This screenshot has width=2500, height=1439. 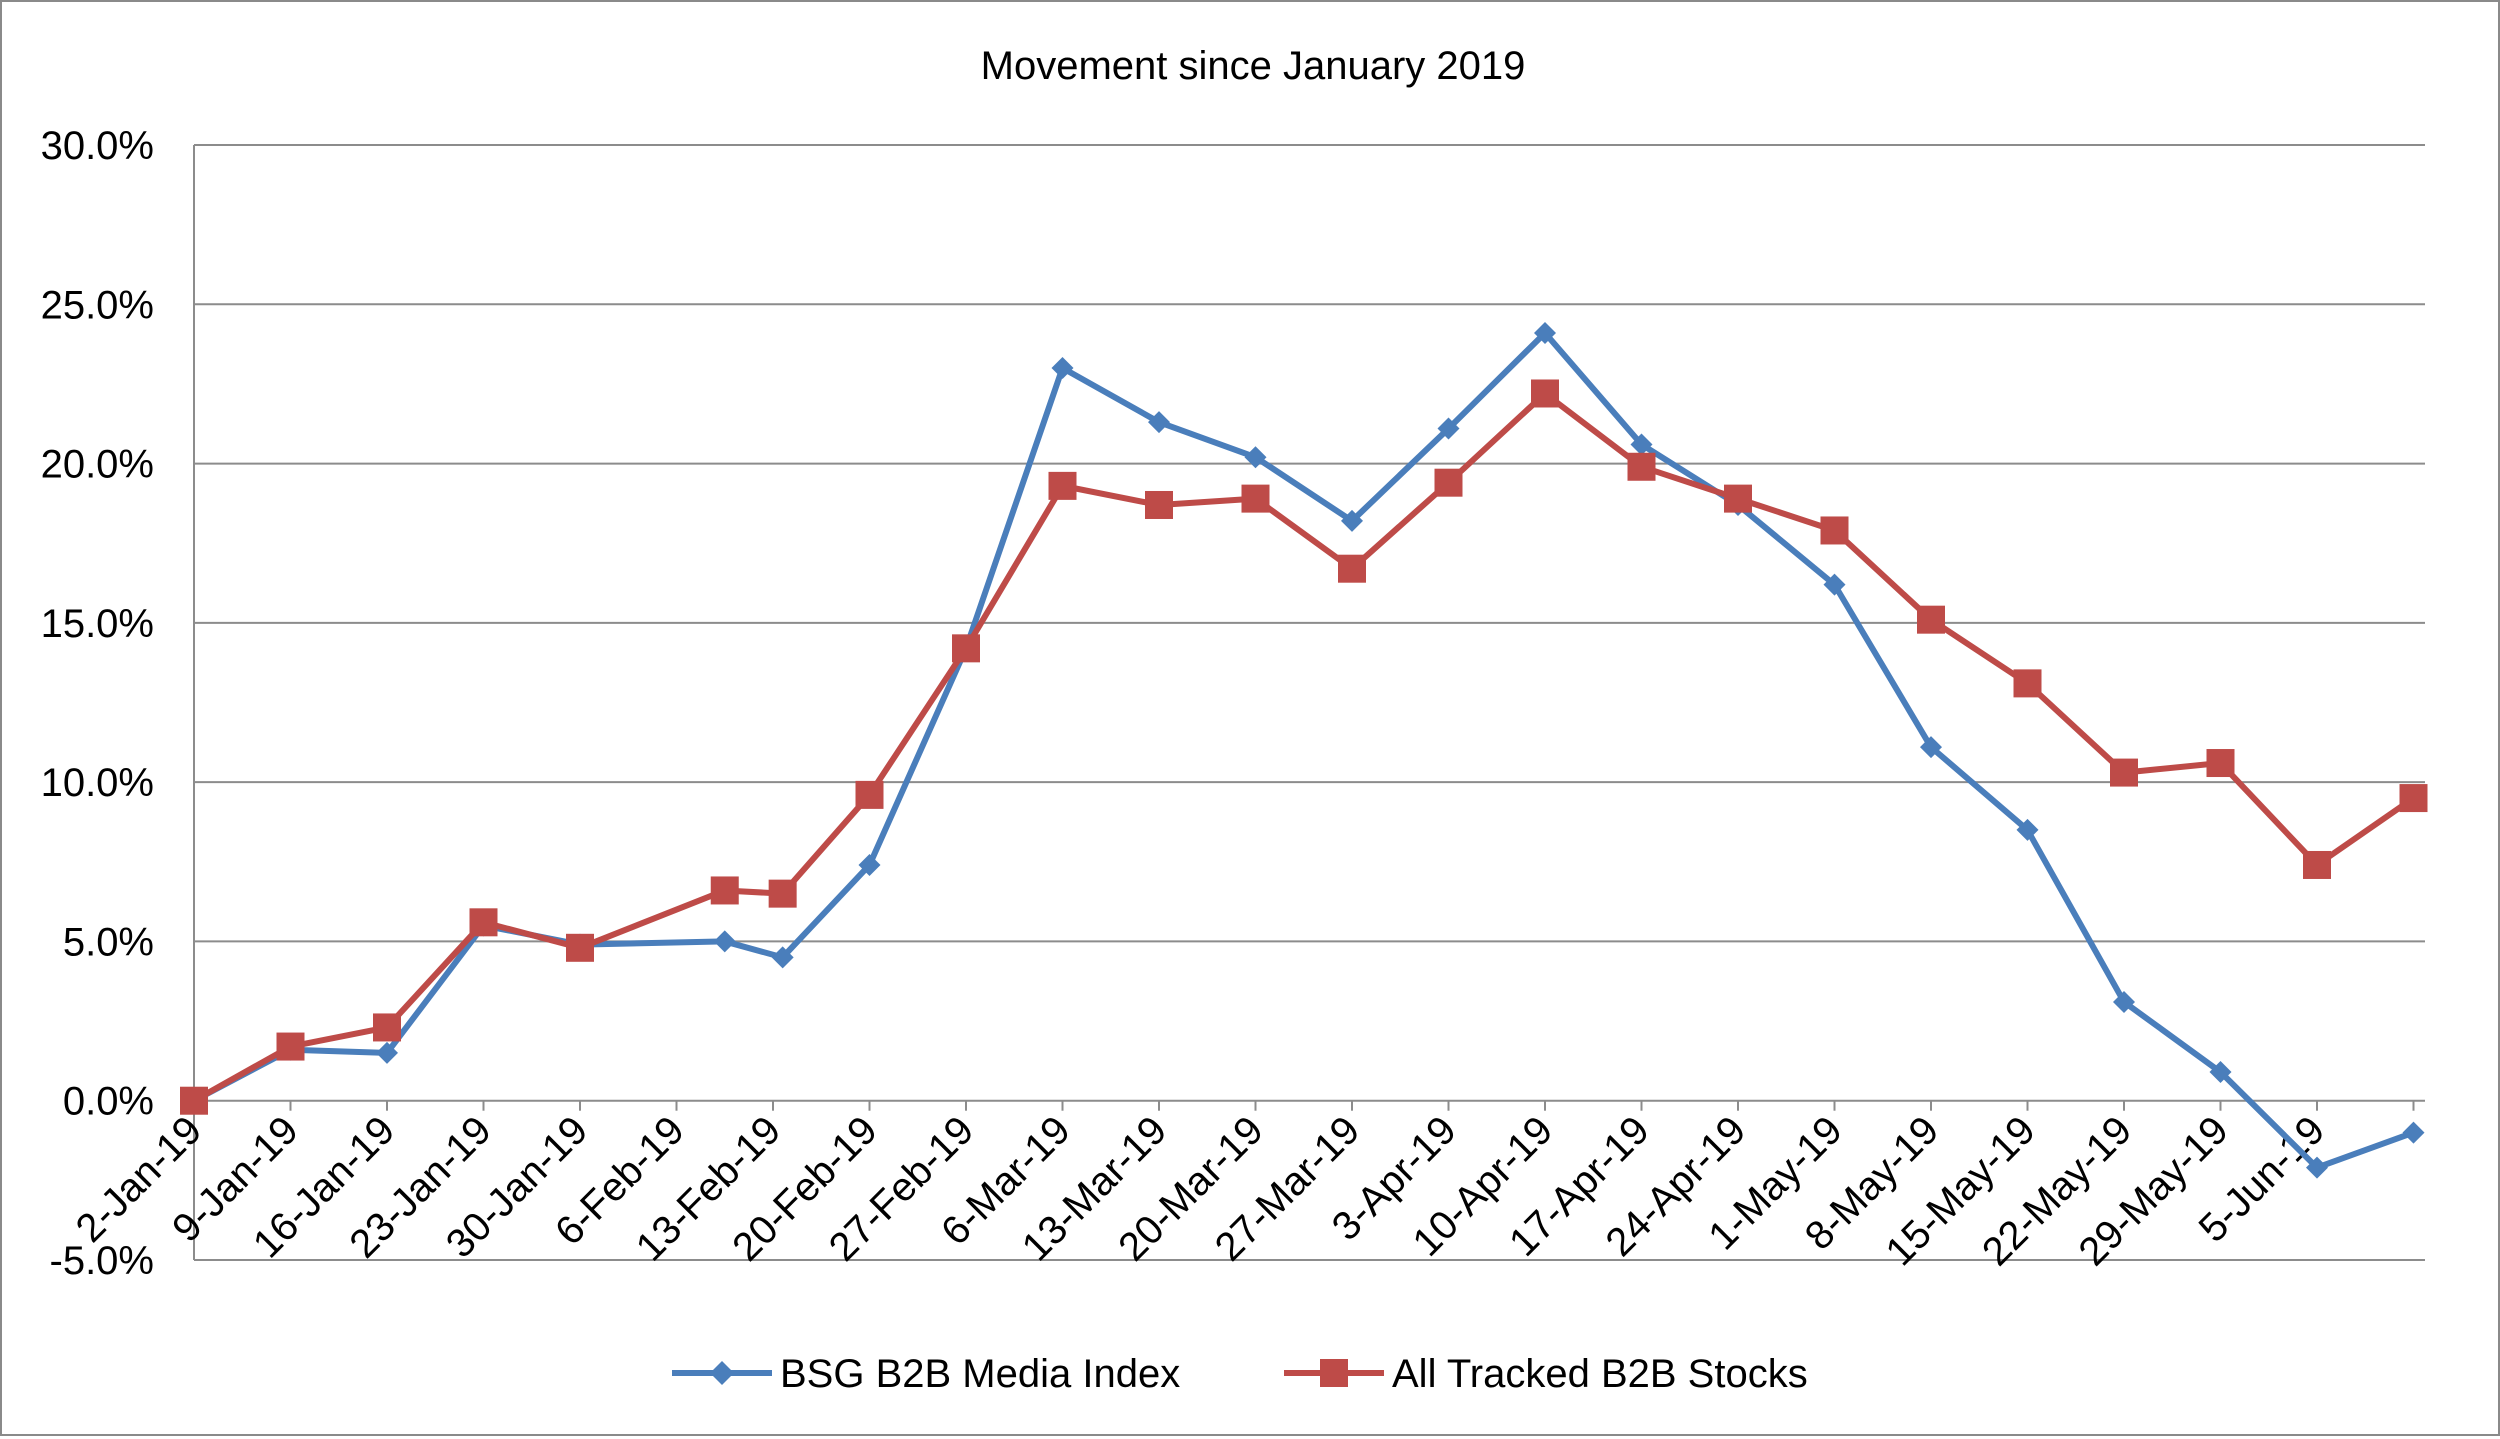 I want to click on y-tick-label: 0.0%, so click(x=108, y=1102).